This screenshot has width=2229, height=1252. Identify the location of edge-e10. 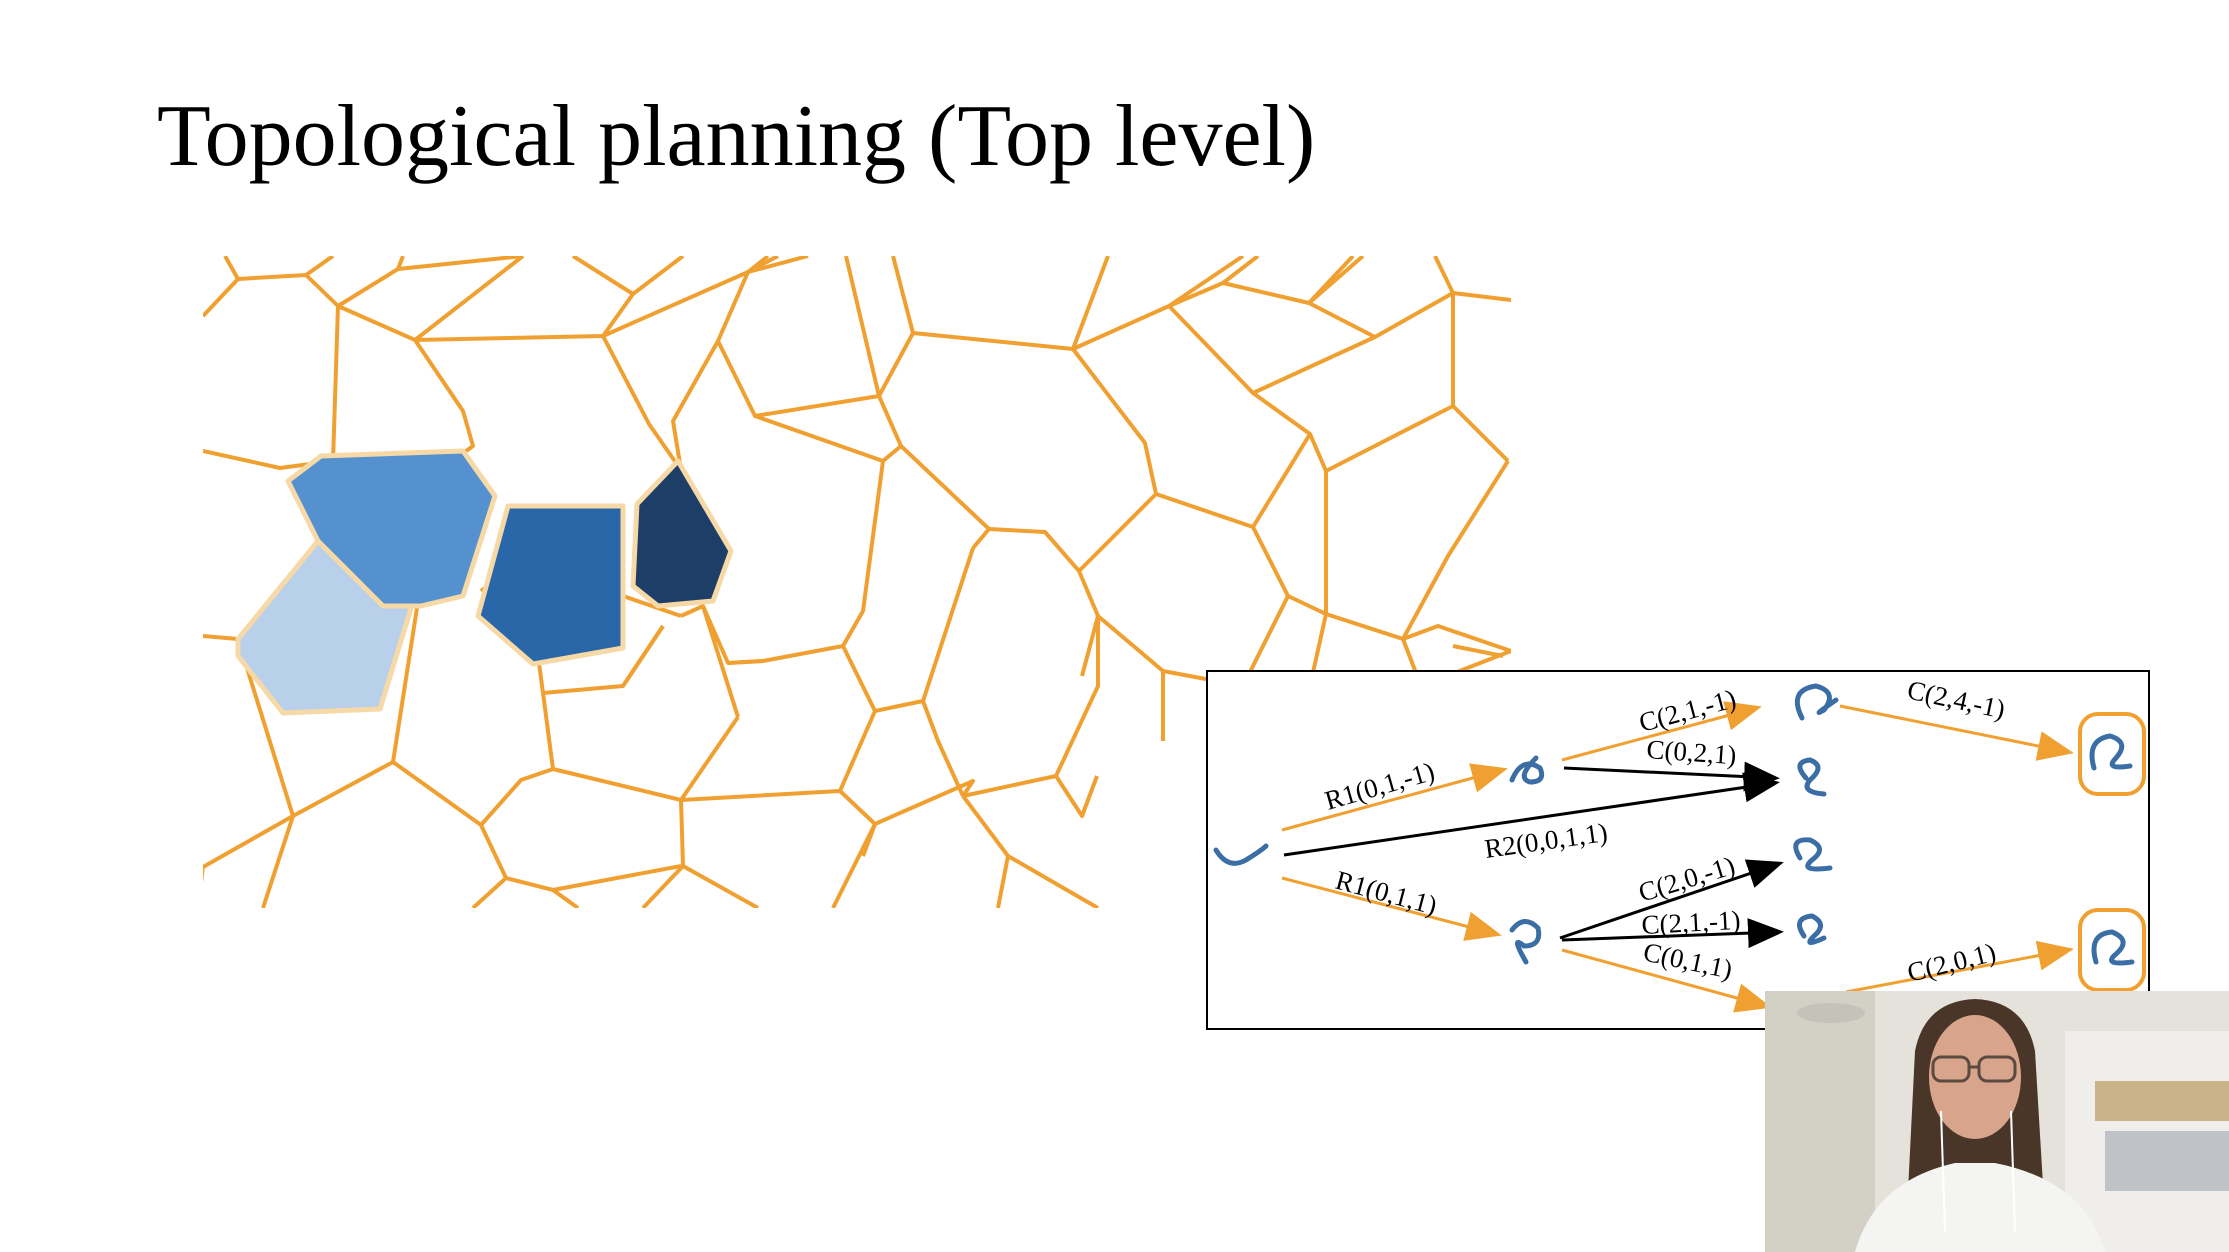
(1959, 967).